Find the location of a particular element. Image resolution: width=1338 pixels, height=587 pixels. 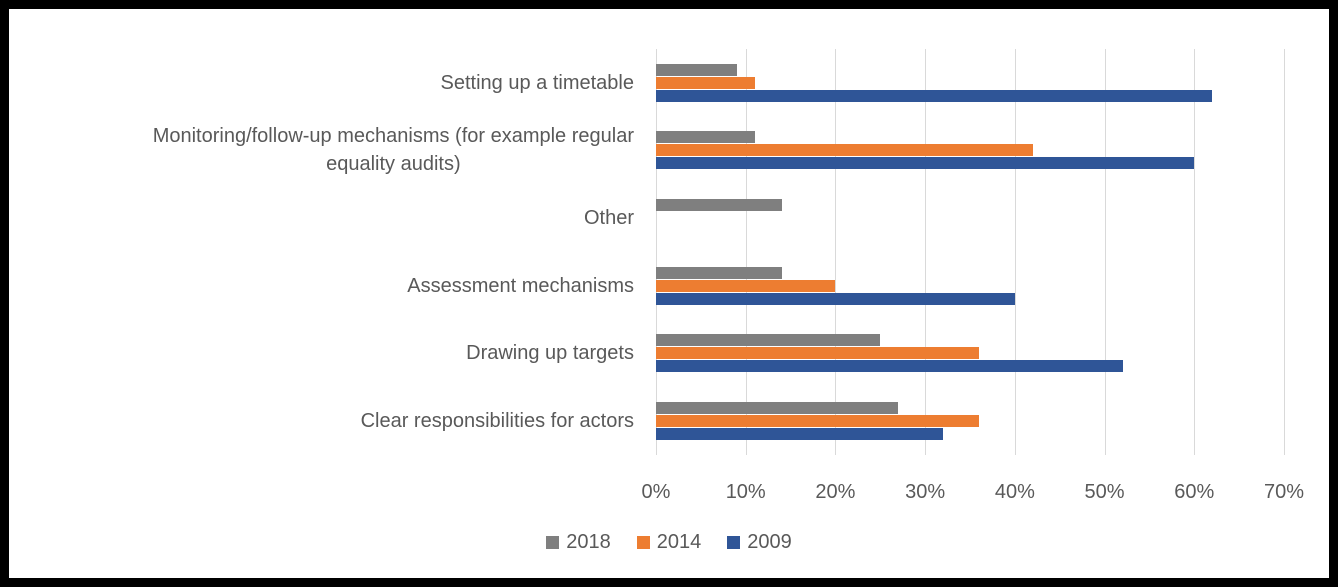

category-label-row: Other is located at coordinates (330, 218).